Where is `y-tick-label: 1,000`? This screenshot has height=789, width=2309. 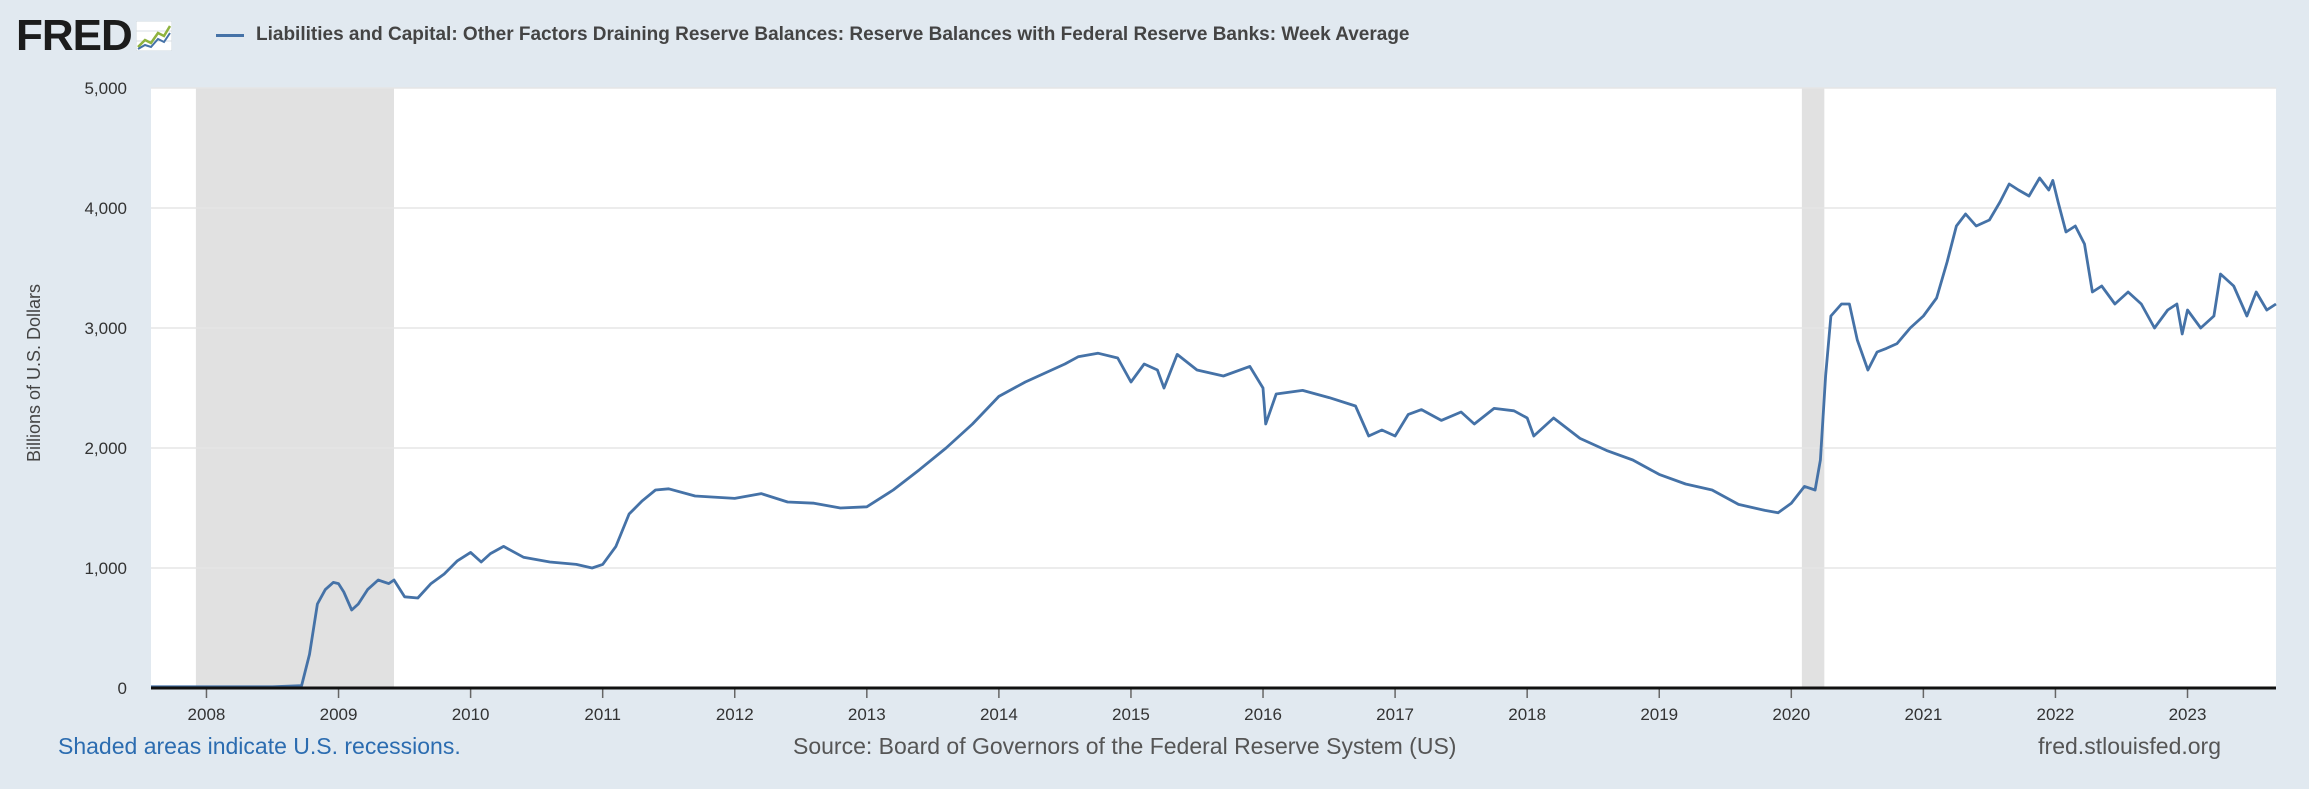
y-tick-label: 1,000 is located at coordinates (105, 568).